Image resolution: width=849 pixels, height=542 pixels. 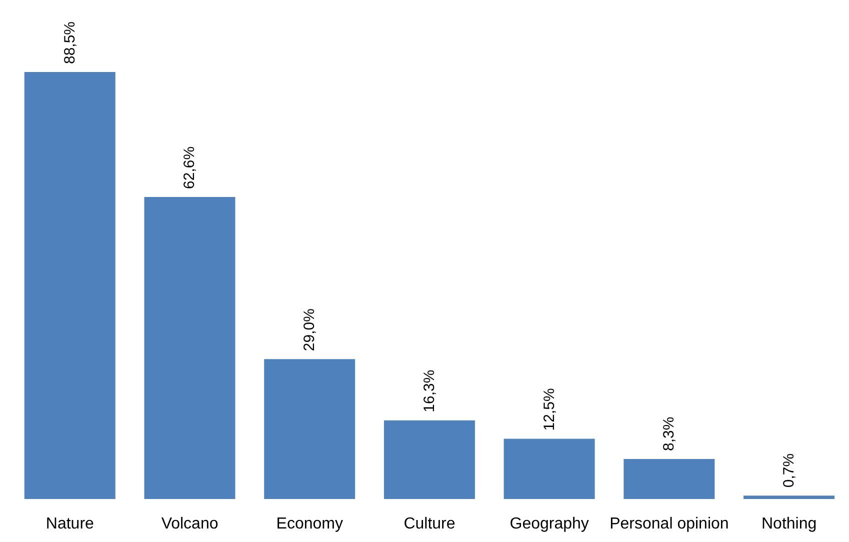 What do you see at coordinates (549, 523) in the screenshot?
I see `x-tick-label: Geography` at bounding box center [549, 523].